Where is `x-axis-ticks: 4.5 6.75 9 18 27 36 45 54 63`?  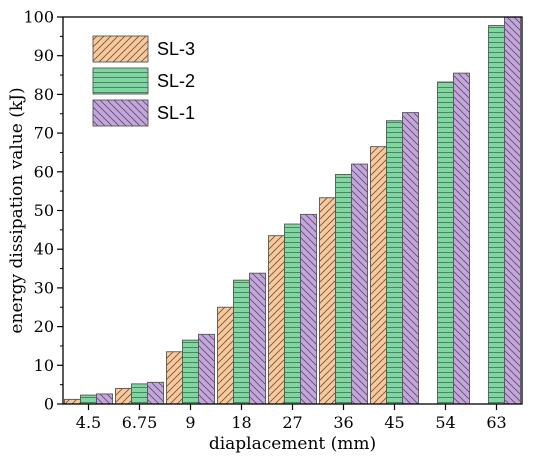
x-axis-ticks: 4.5 6.75 9 18 27 36 45 54 63 is located at coordinates (291, 418).